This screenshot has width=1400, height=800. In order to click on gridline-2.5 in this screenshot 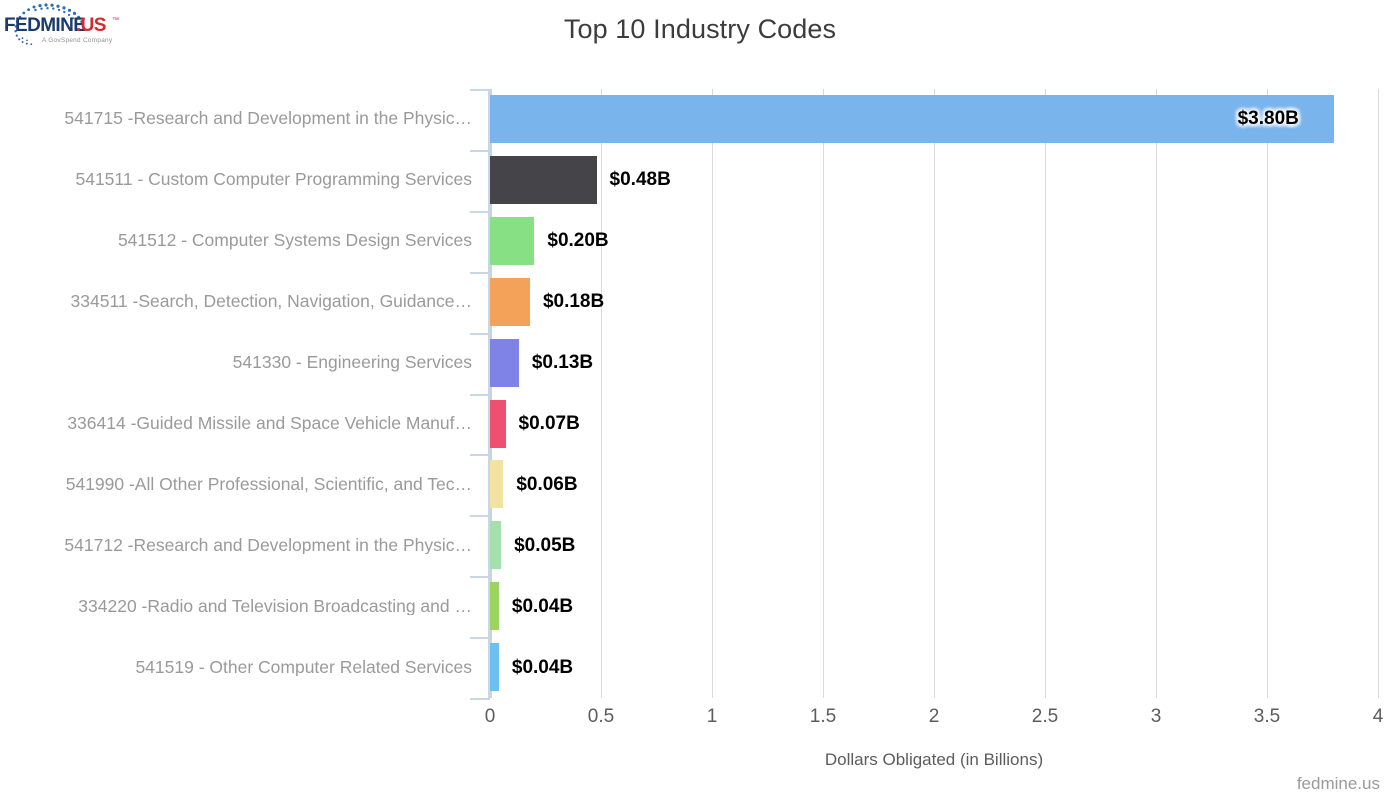, I will do `click(1045, 393)`.